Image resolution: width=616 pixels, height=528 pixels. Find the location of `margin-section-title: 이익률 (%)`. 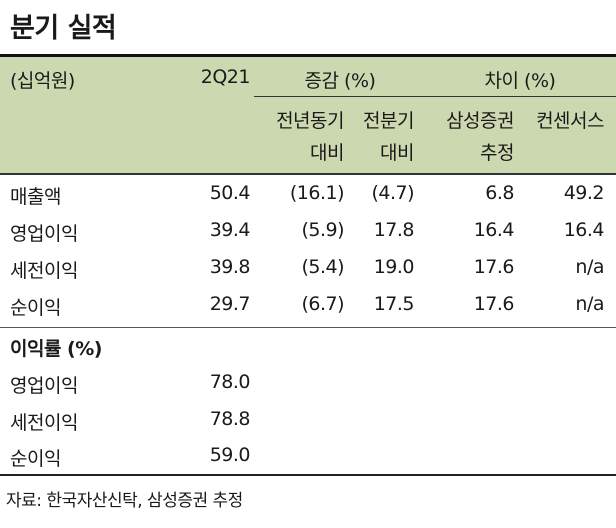

margin-section-title: 이익률 (%) is located at coordinates (56, 349).